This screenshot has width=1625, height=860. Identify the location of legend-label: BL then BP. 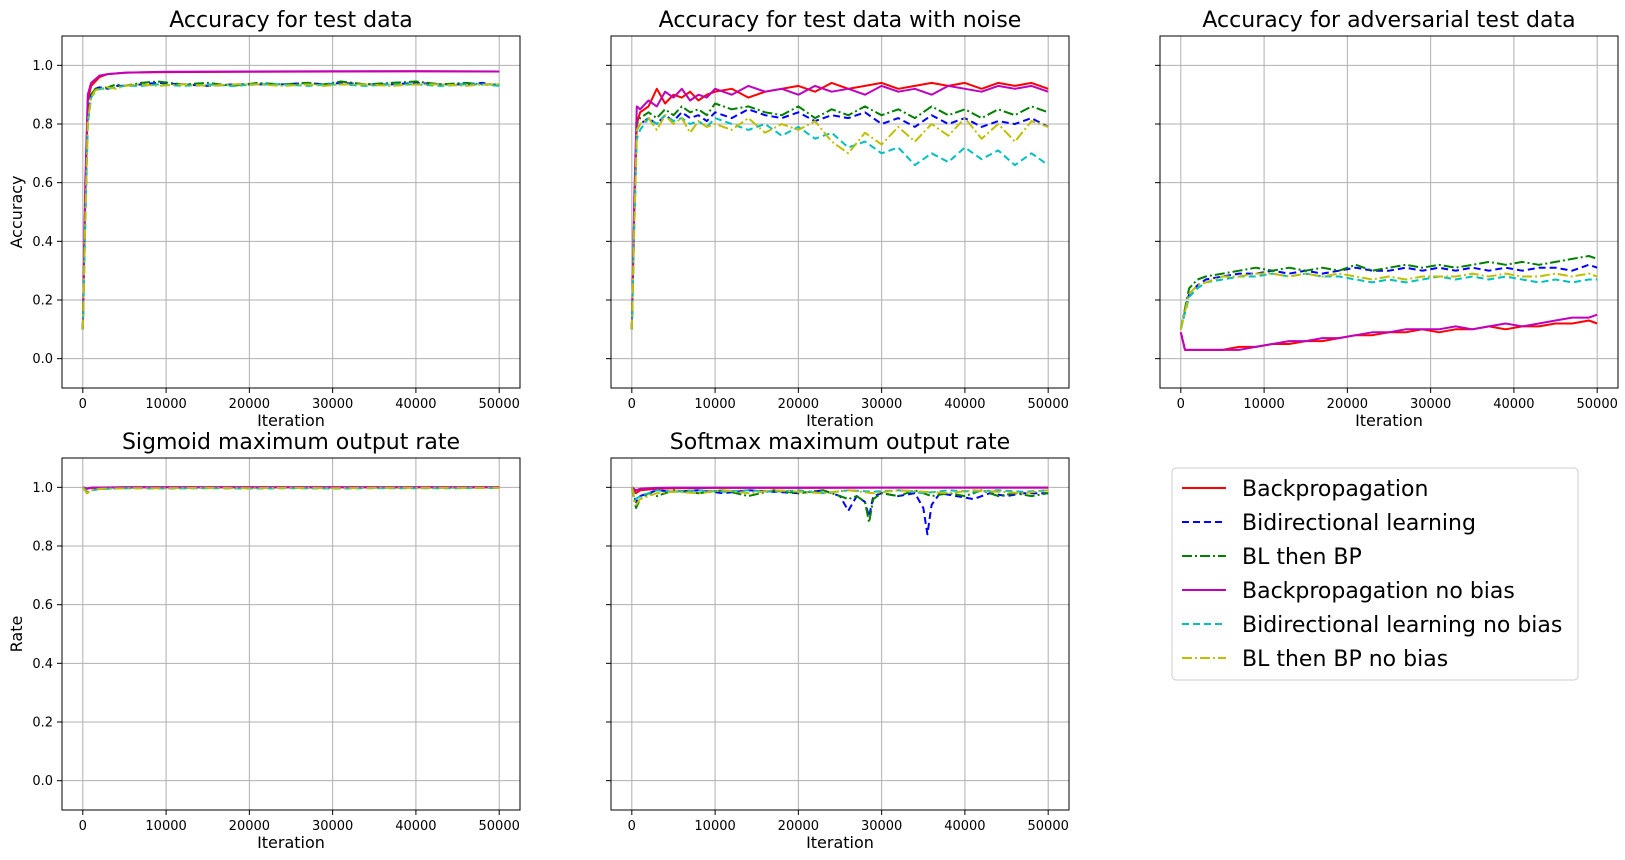
(1302, 557).